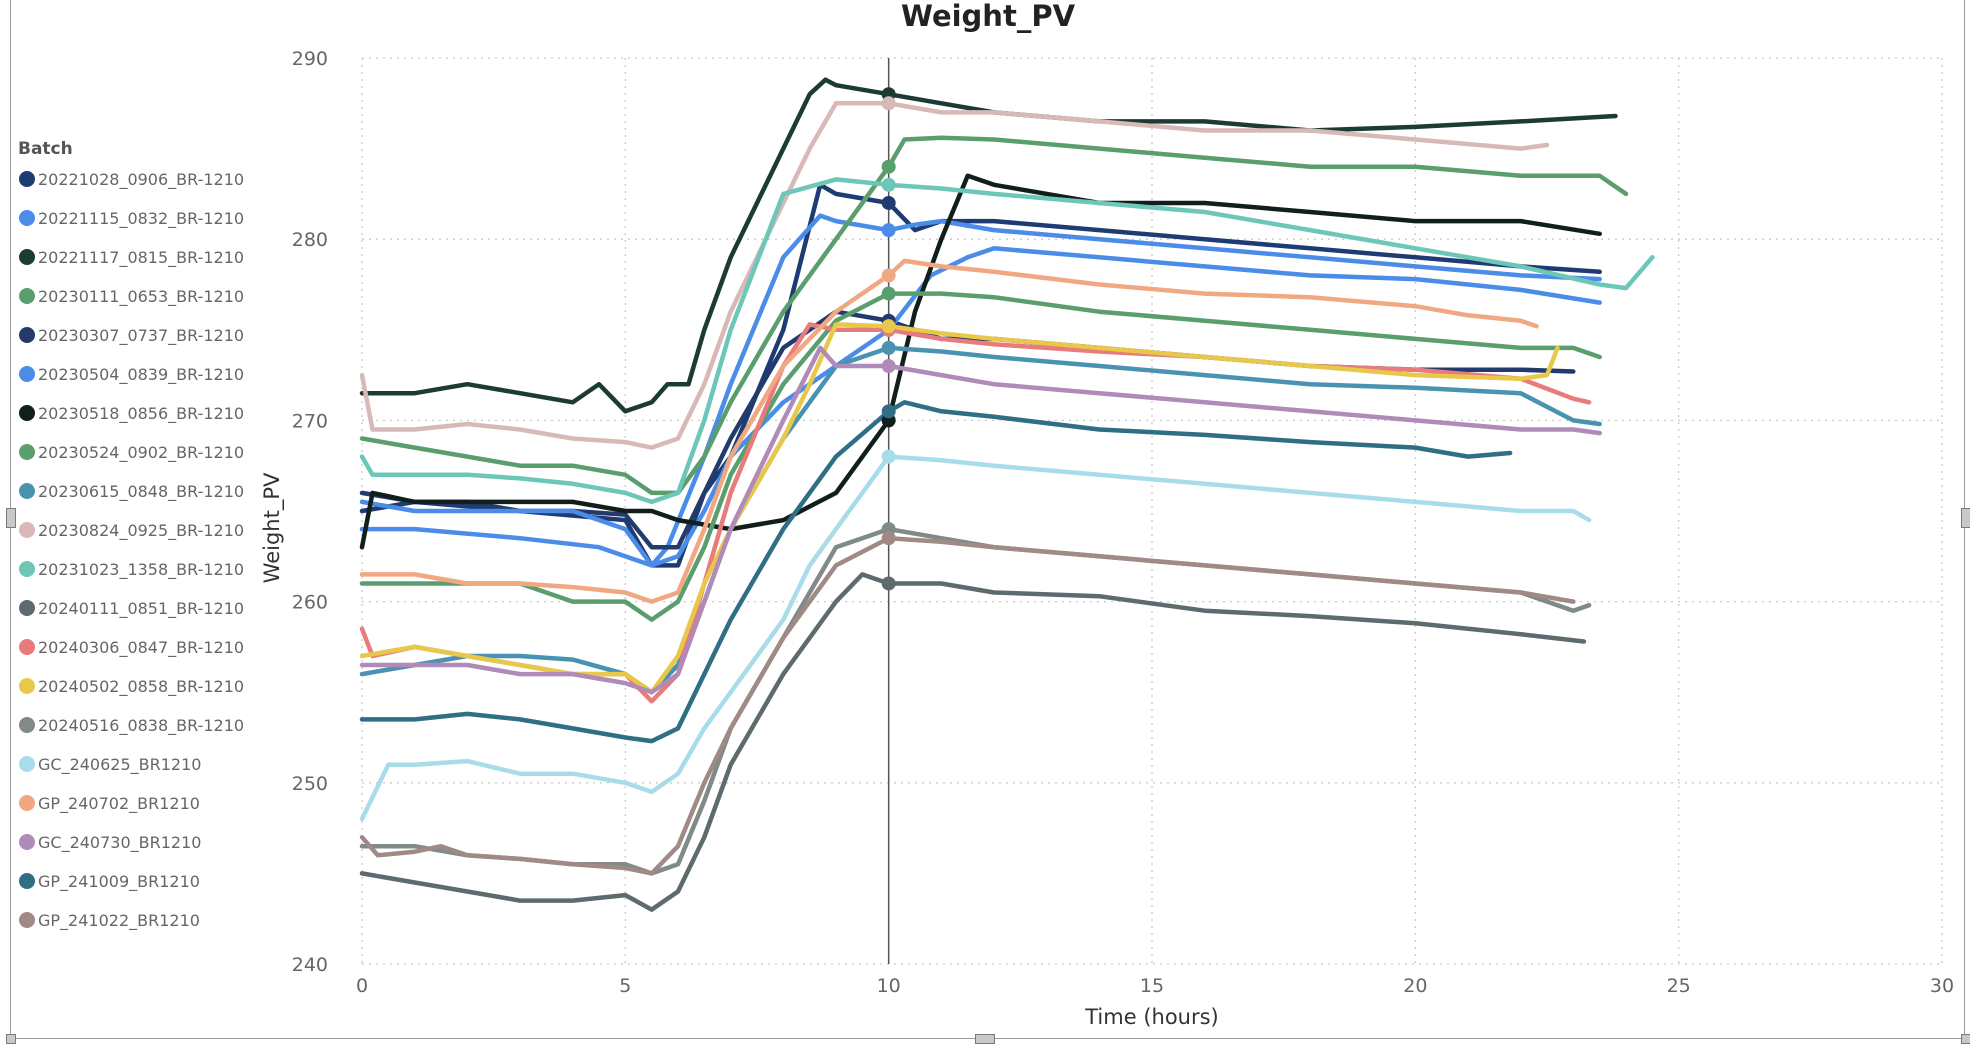  I want to click on resize-handle-bottom, so click(985, 1039).